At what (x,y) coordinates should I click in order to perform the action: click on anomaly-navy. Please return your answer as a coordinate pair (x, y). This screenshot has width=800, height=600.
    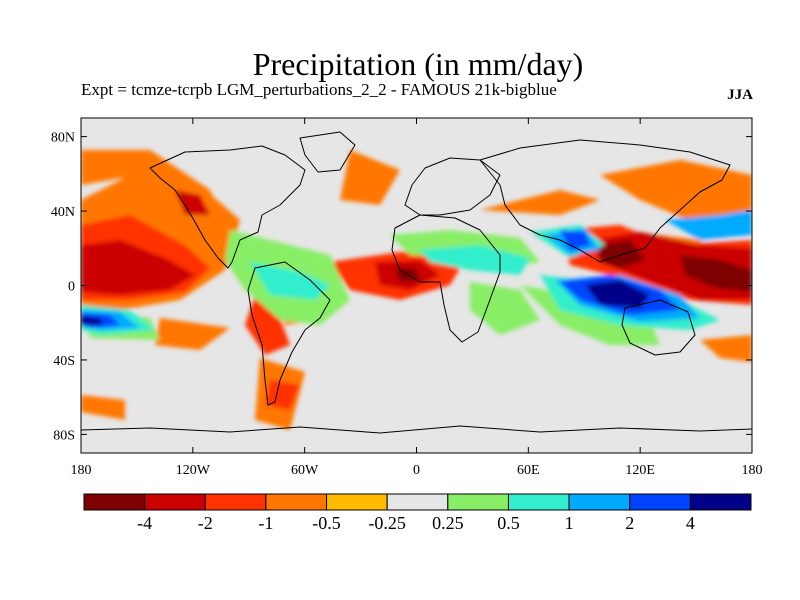
    Looking at the image, I should click on (365, 302).